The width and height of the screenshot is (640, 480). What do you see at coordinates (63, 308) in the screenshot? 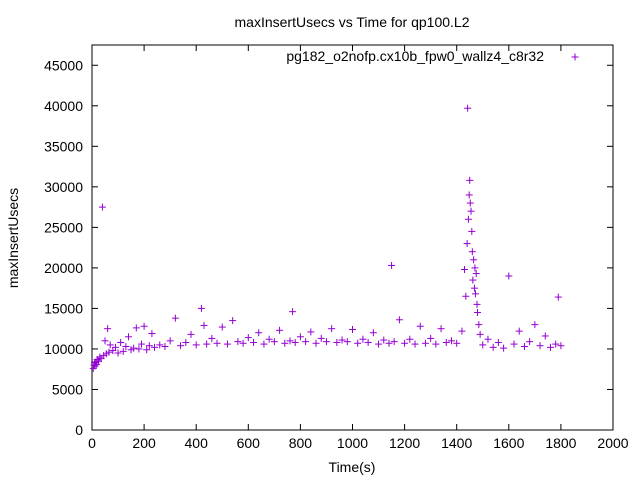
I see `y-tick-label: 15000` at bounding box center [63, 308].